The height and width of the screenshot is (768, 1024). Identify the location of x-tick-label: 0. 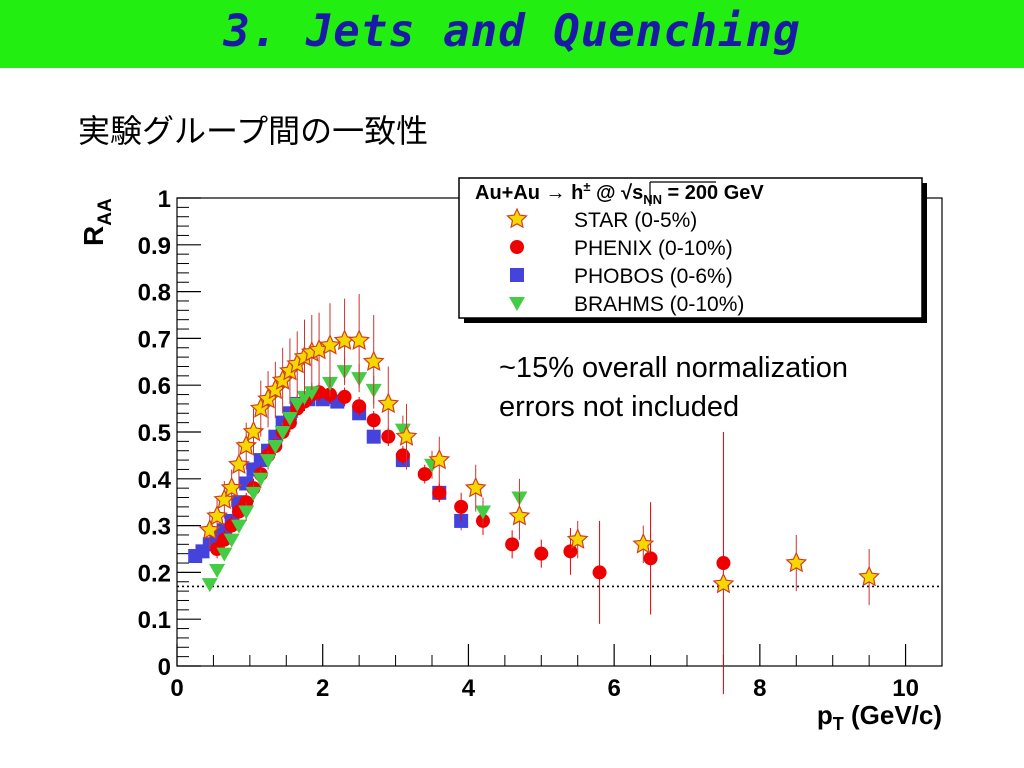
(176, 688).